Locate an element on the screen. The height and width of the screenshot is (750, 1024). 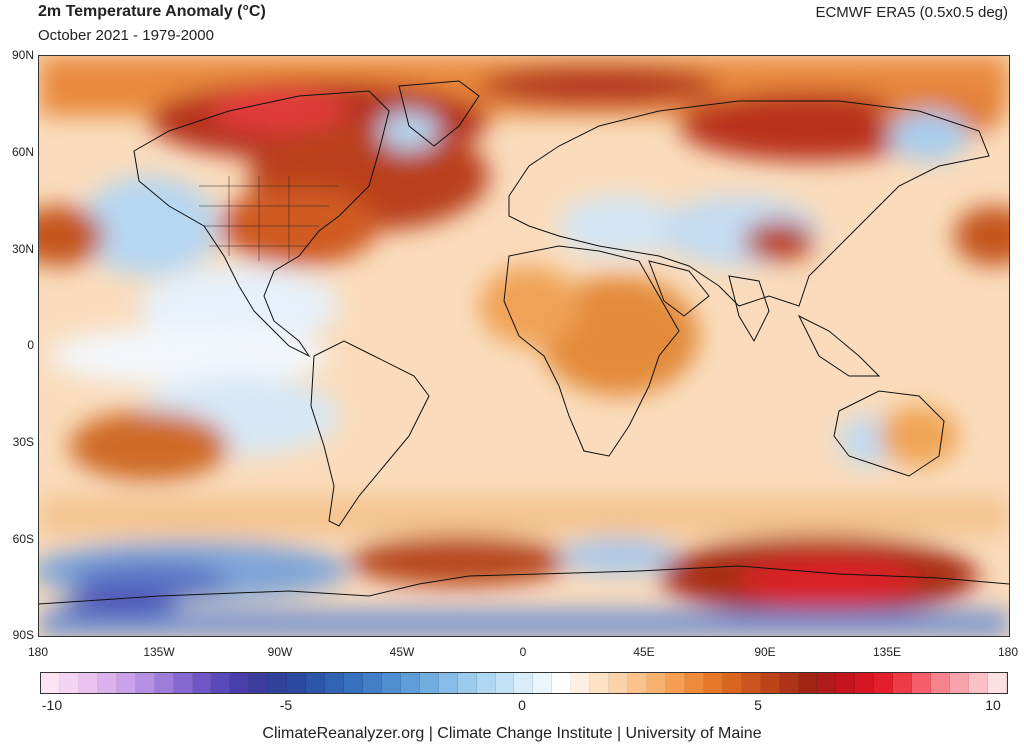
lat-label-30n: 30N is located at coordinates (22, 249).